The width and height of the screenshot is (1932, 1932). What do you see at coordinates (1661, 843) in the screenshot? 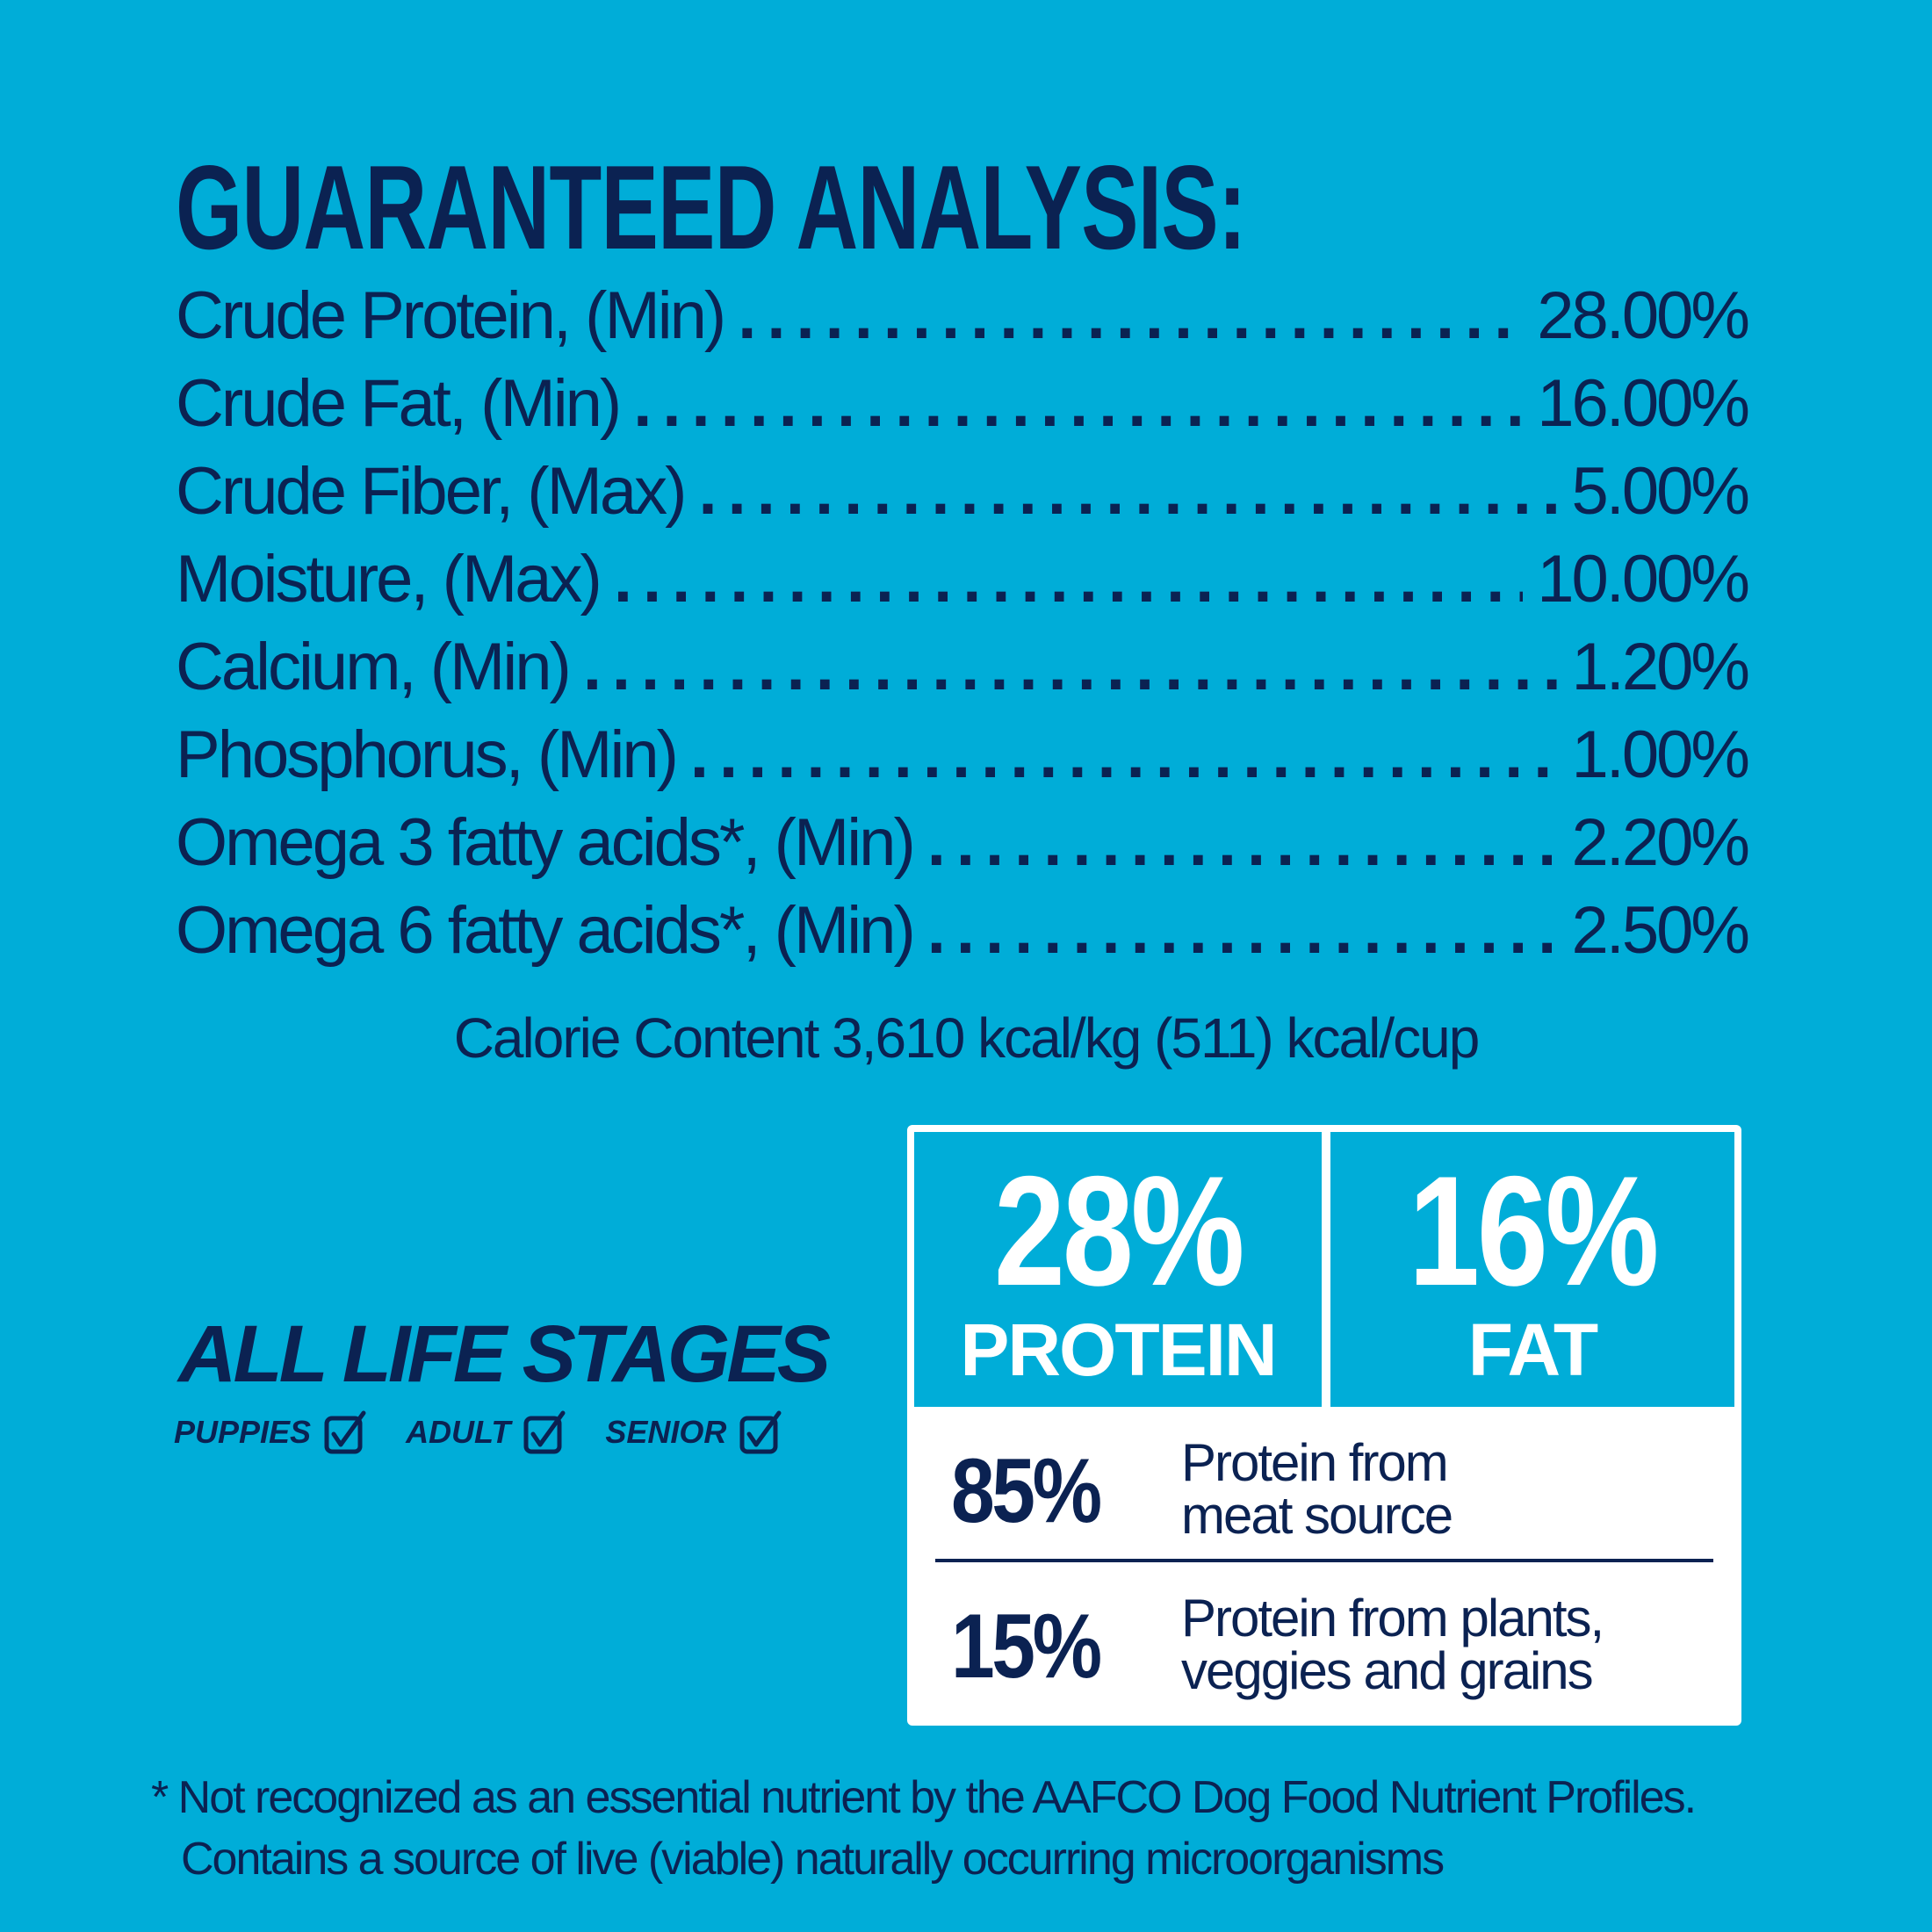
I see `analysis-value: 2.20%` at bounding box center [1661, 843].